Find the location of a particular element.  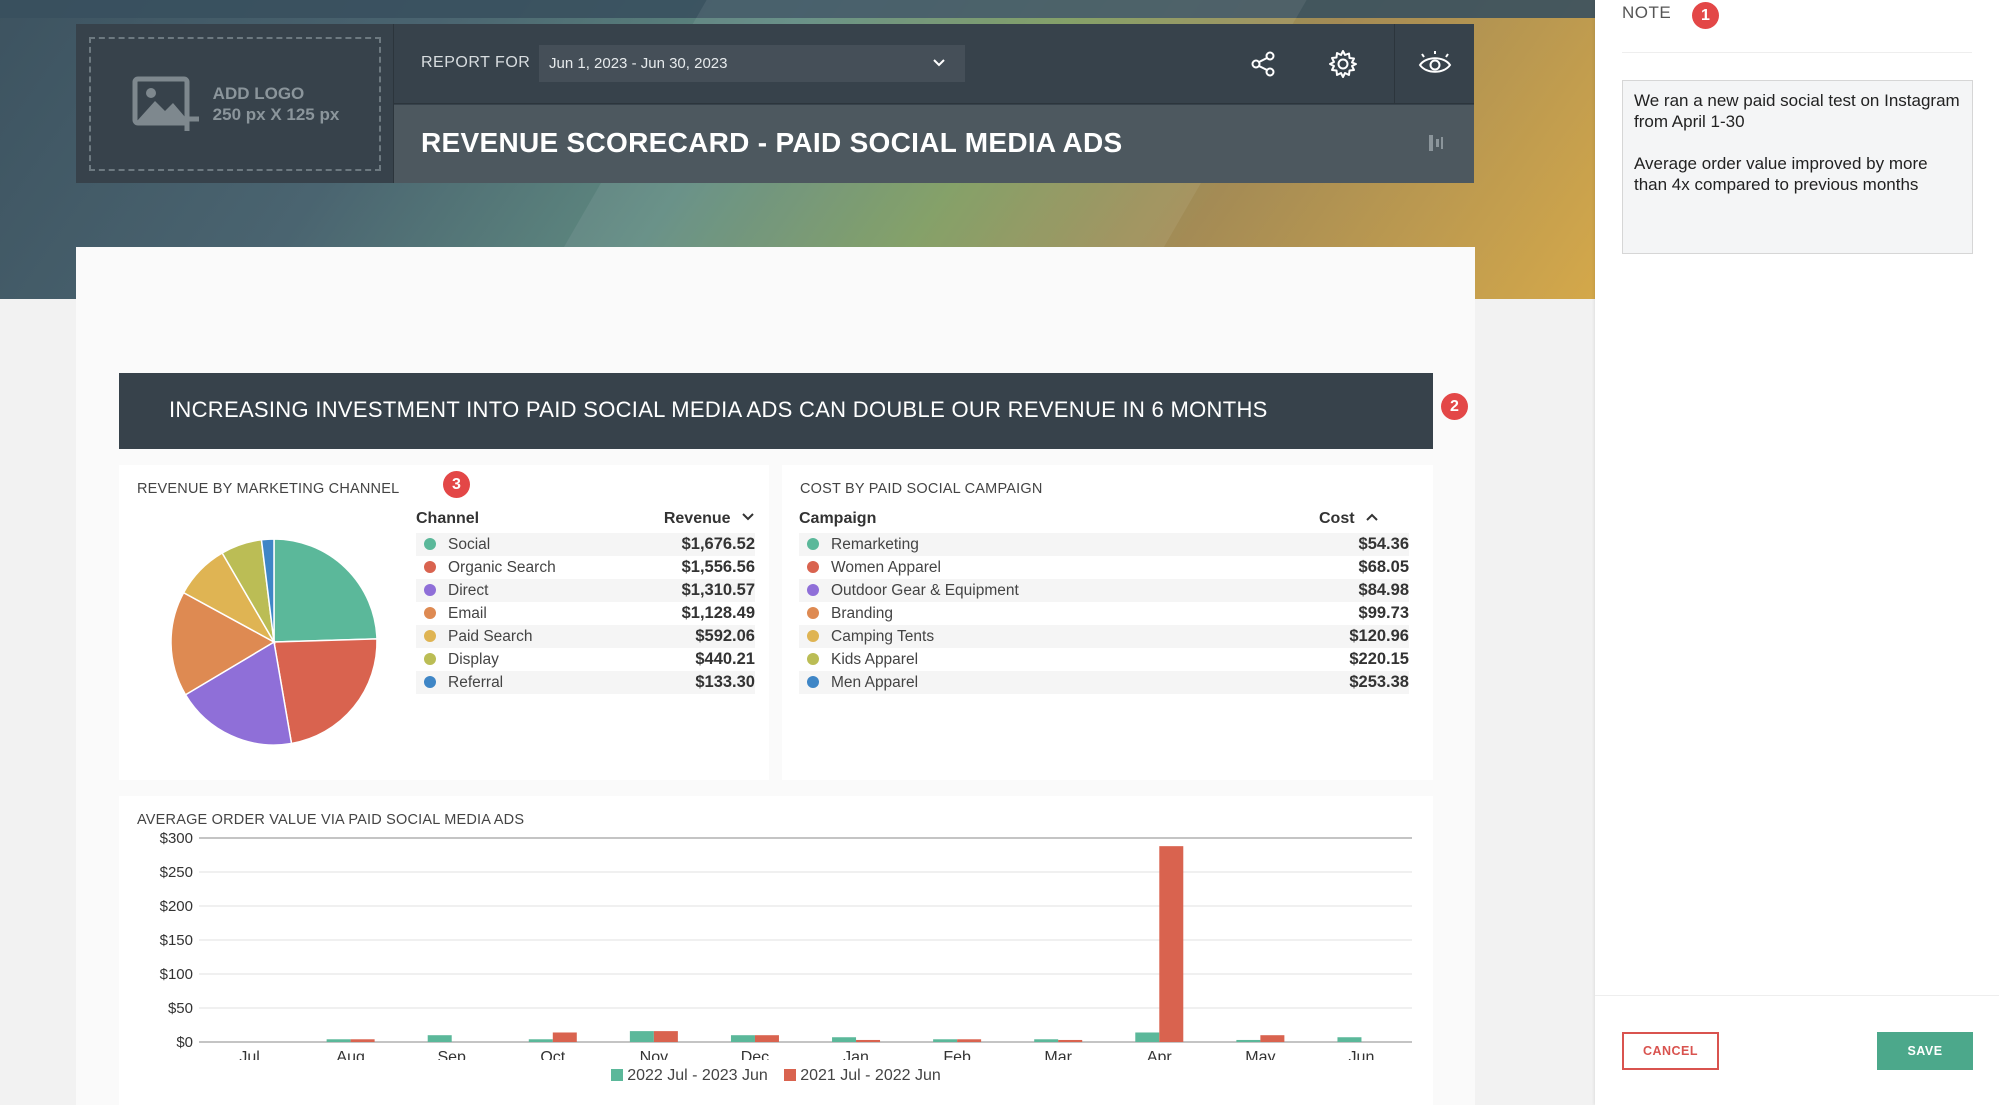

campaign-name: Branding is located at coordinates (862, 613).